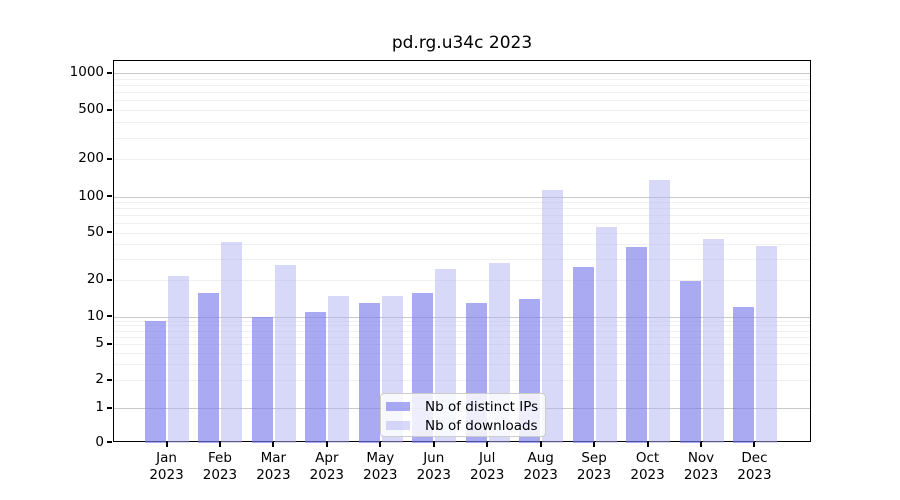 Image resolution: width=900 pixels, height=500 pixels. What do you see at coordinates (594, 466) in the screenshot?
I see `x-tick-label: Sep 2023` at bounding box center [594, 466].